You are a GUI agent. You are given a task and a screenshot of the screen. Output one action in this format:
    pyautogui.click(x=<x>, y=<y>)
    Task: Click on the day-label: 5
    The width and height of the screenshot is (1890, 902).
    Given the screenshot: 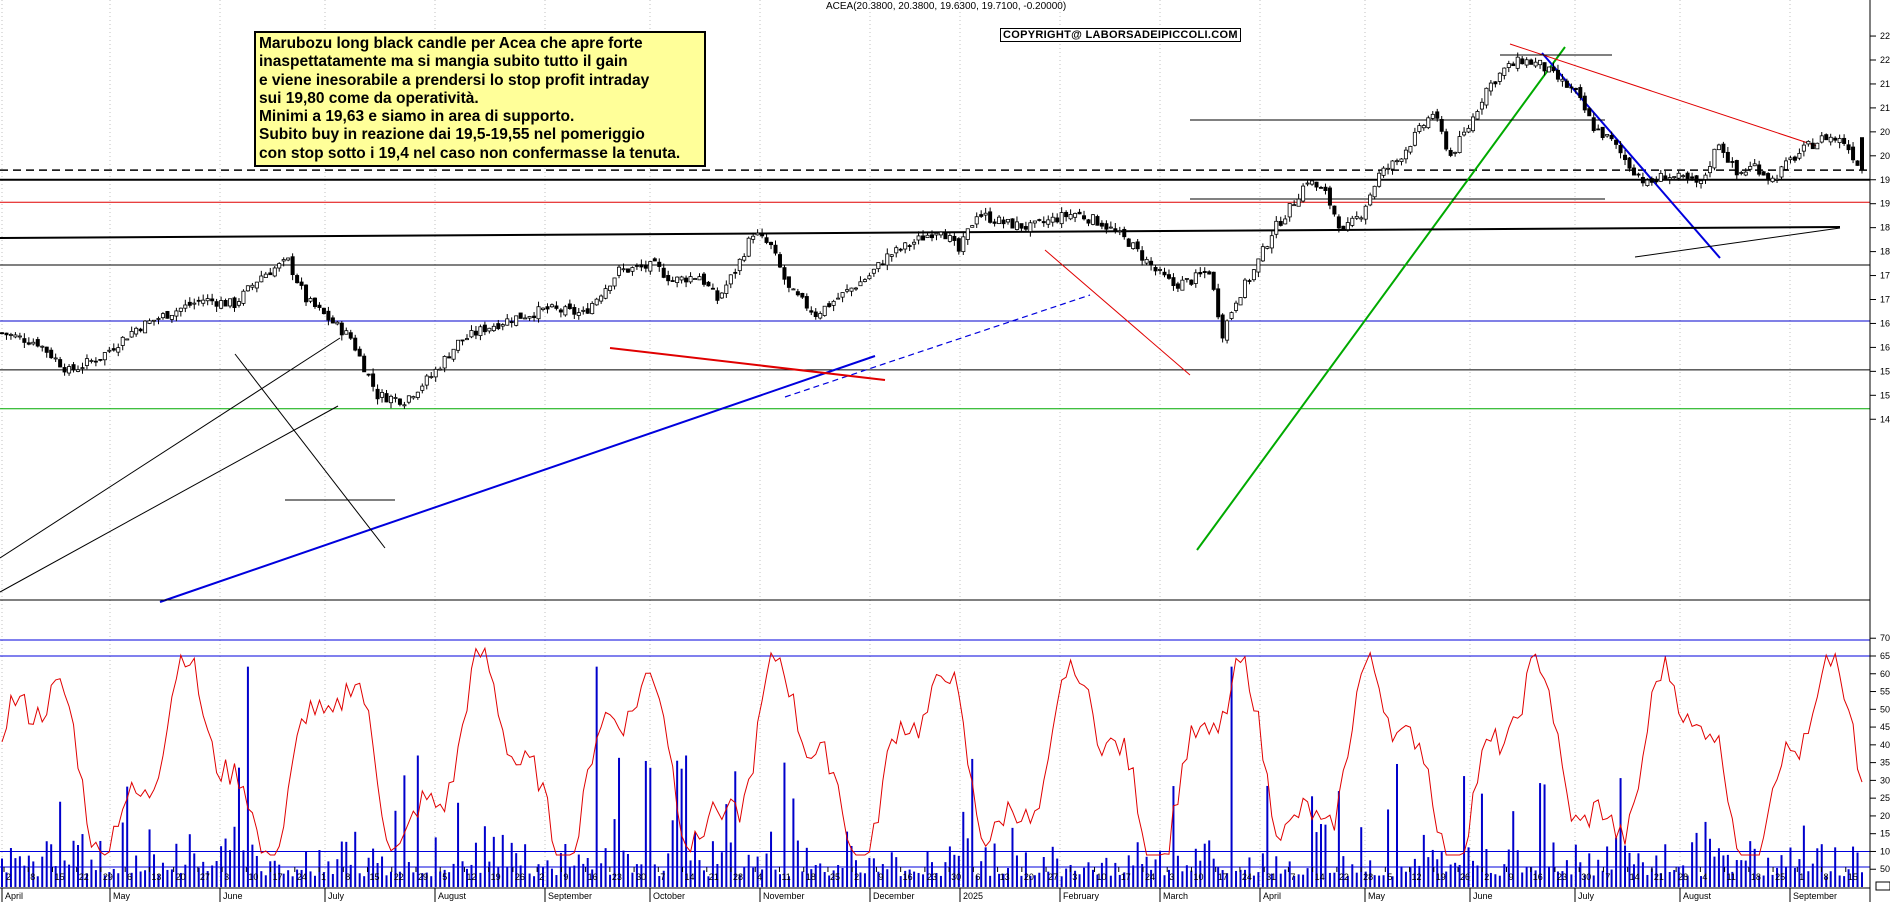 What is the action you would take?
    pyautogui.click(x=444, y=877)
    